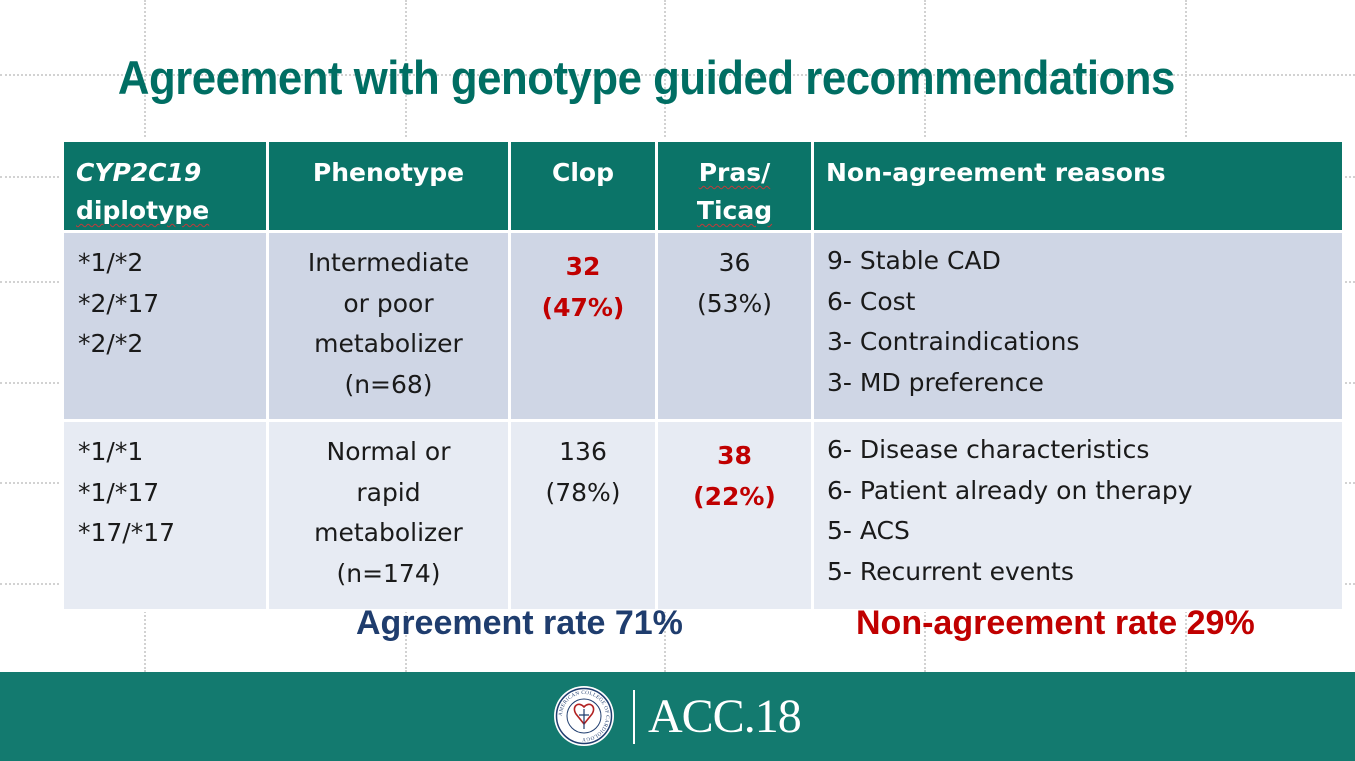 This screenshot has height=761, width=1355. Describe the element at coordinates (388, 515) in the screenshot. I see `phenotype-cell: Normal or rapid metabolizer (n=174)` at that location.